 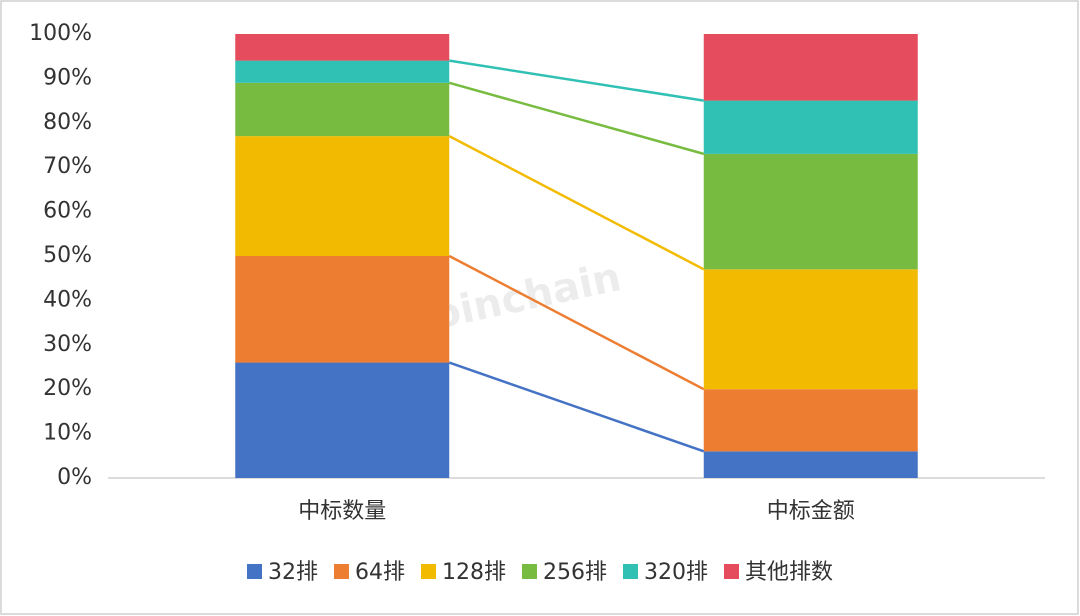 What do you see at coordinates (380, 572) in the screenshot?
I see `legend-label: 64排` at bounding box center [380, 572].